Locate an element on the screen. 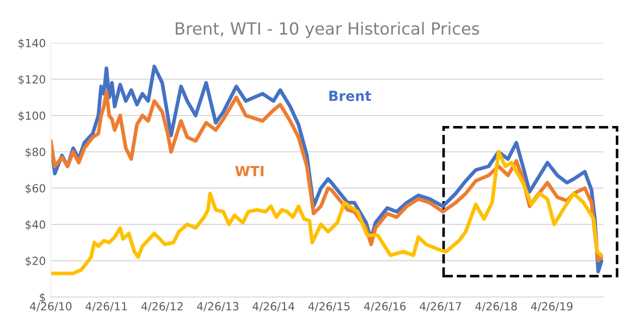 The height and width of the screenshot is (330, 635). y-tick-label: $60 is located at coordinates (36, 189).